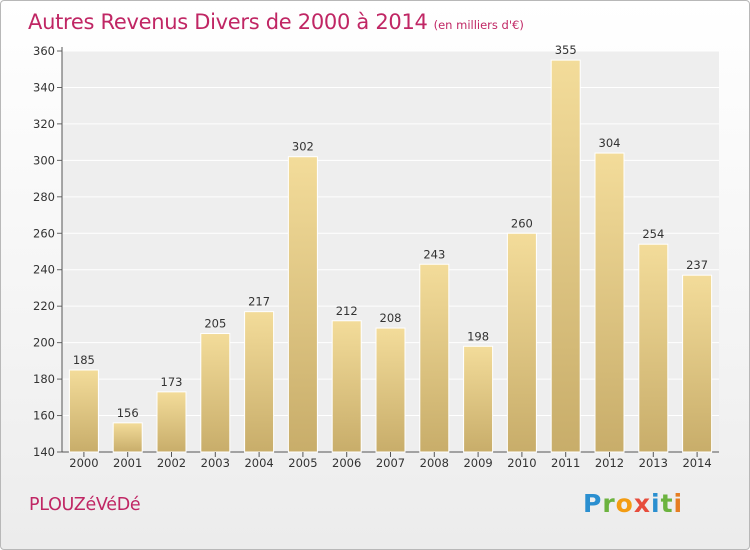 This screenshot has height=550, width=750. What do you see at coordinates (302, 463) in the screenshot?
I see `x-tick-label: 2005` at bounding box center [302, 463].